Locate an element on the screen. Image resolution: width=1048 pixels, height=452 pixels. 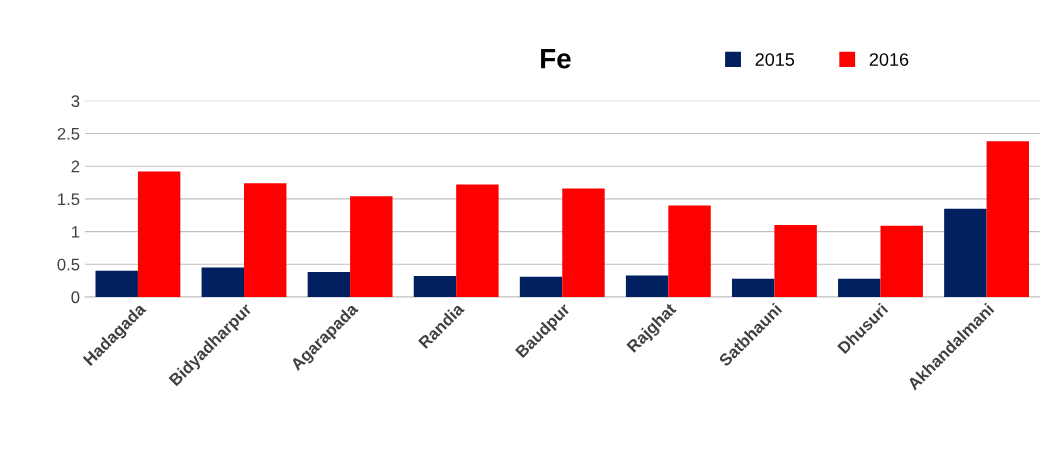
y-tick-label: 0 is located at coordinates (75, 297).